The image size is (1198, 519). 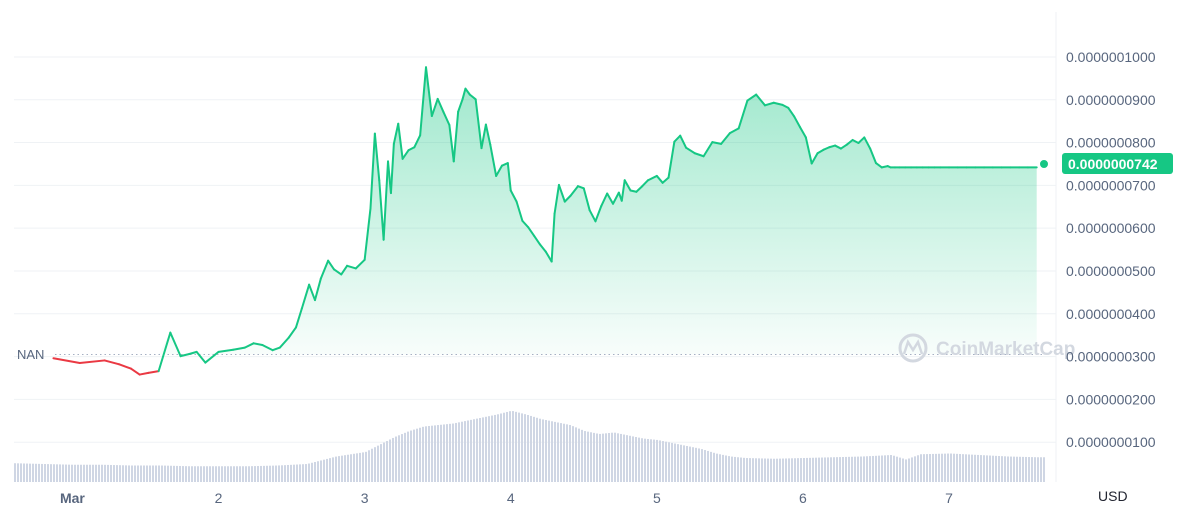 What do you see at coordinates (506, 498) in the screenshot?
I see `x-axis: Mar 2 3 4 5 6 7` at bounding box center [506, 498].